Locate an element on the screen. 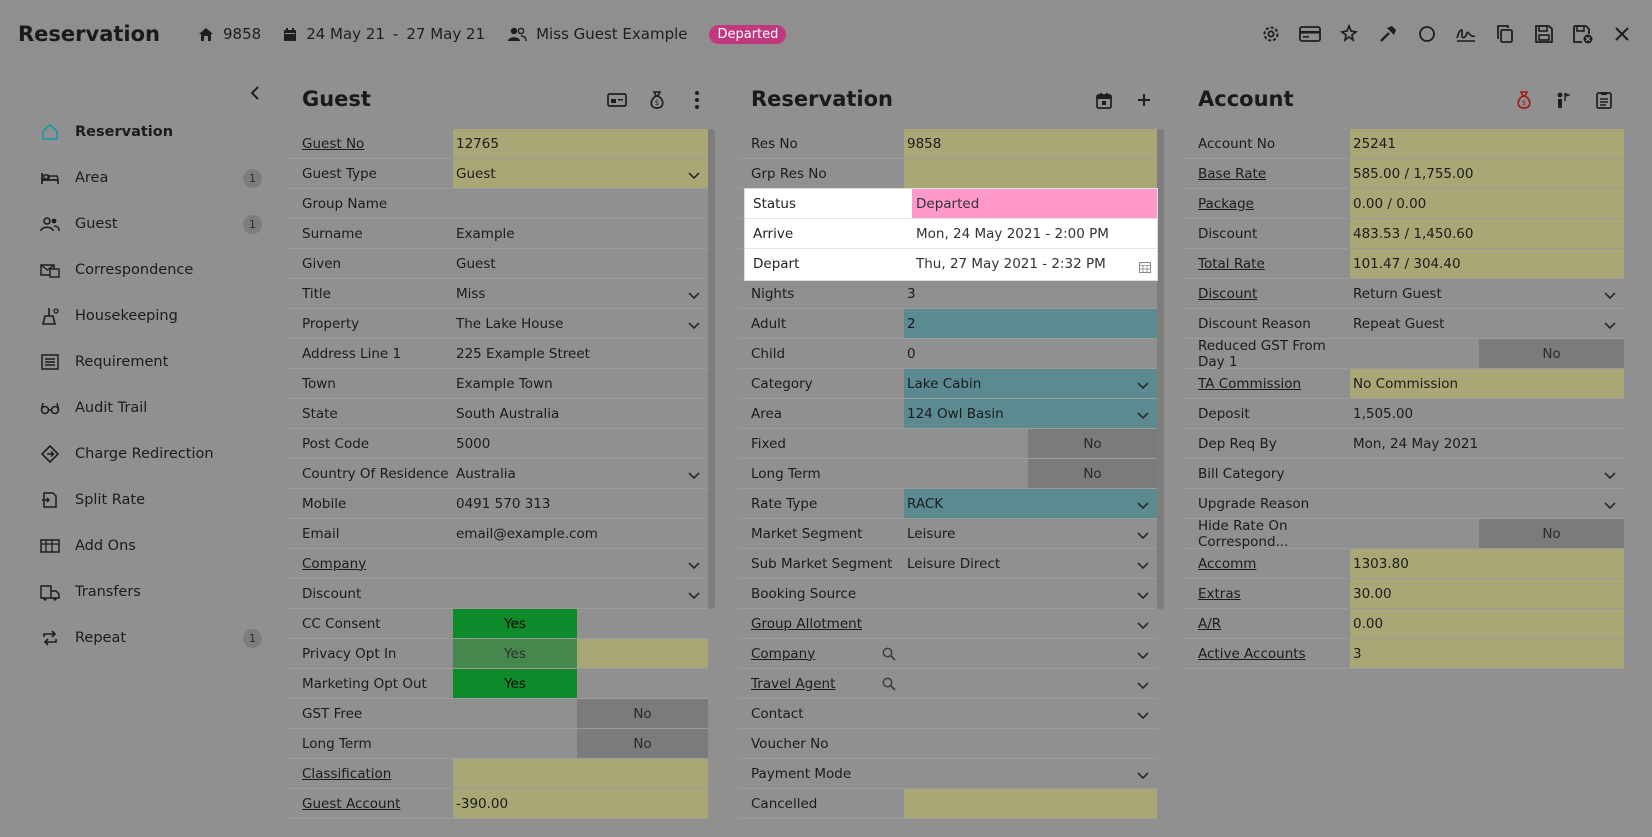  field-value: Leisure is located at coordinates (931, 533).